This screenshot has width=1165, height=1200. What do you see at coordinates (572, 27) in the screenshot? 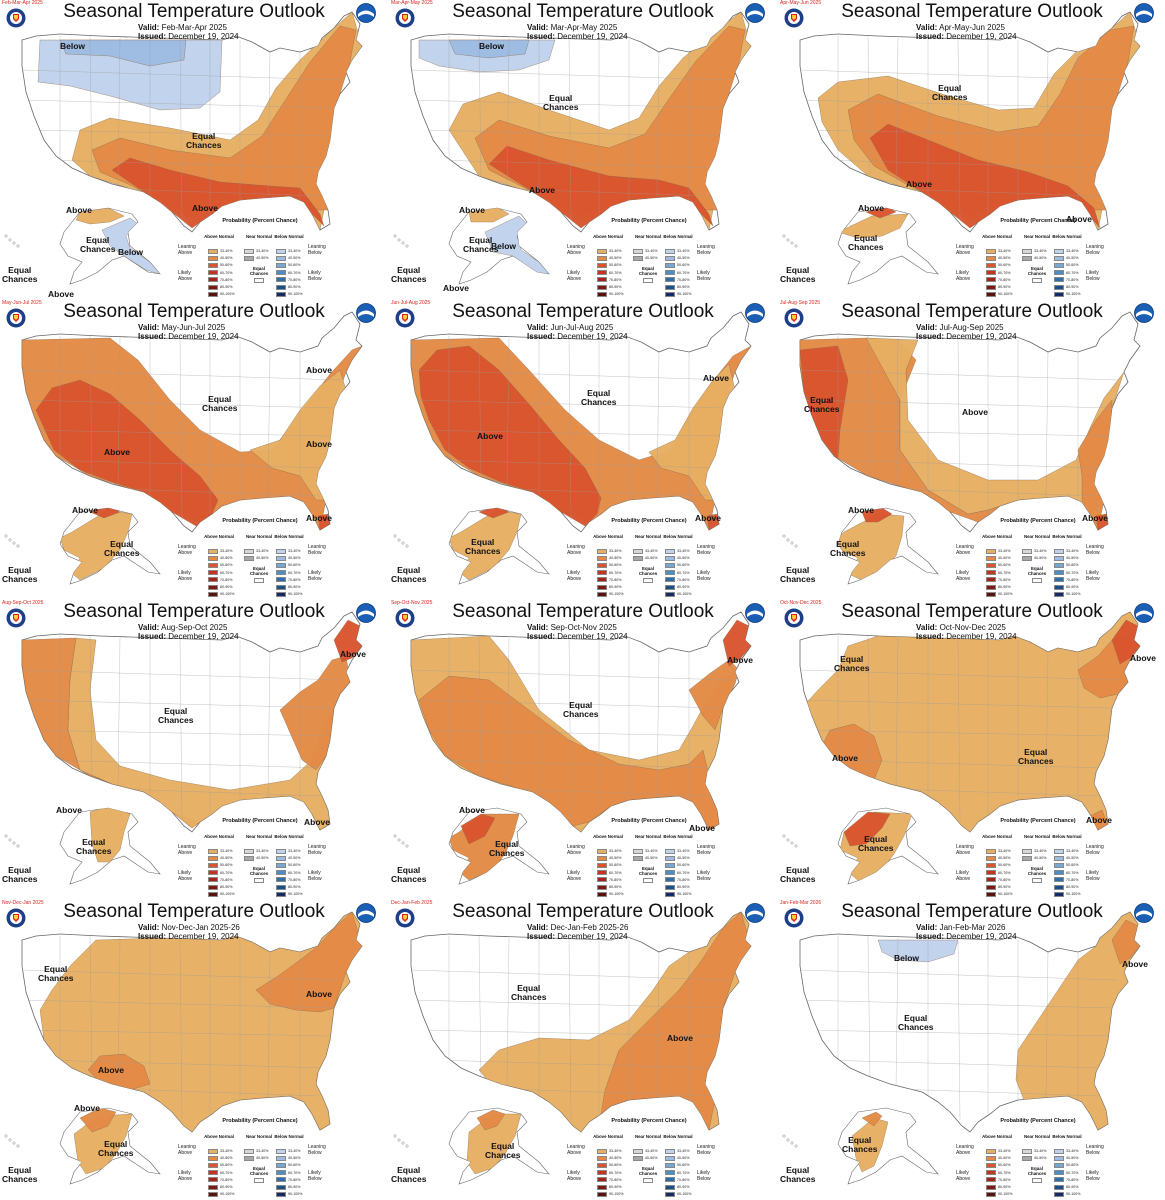
I see `valid-period: Valid: Mar-Apr-May 2025` at bounding box center [572, 27].